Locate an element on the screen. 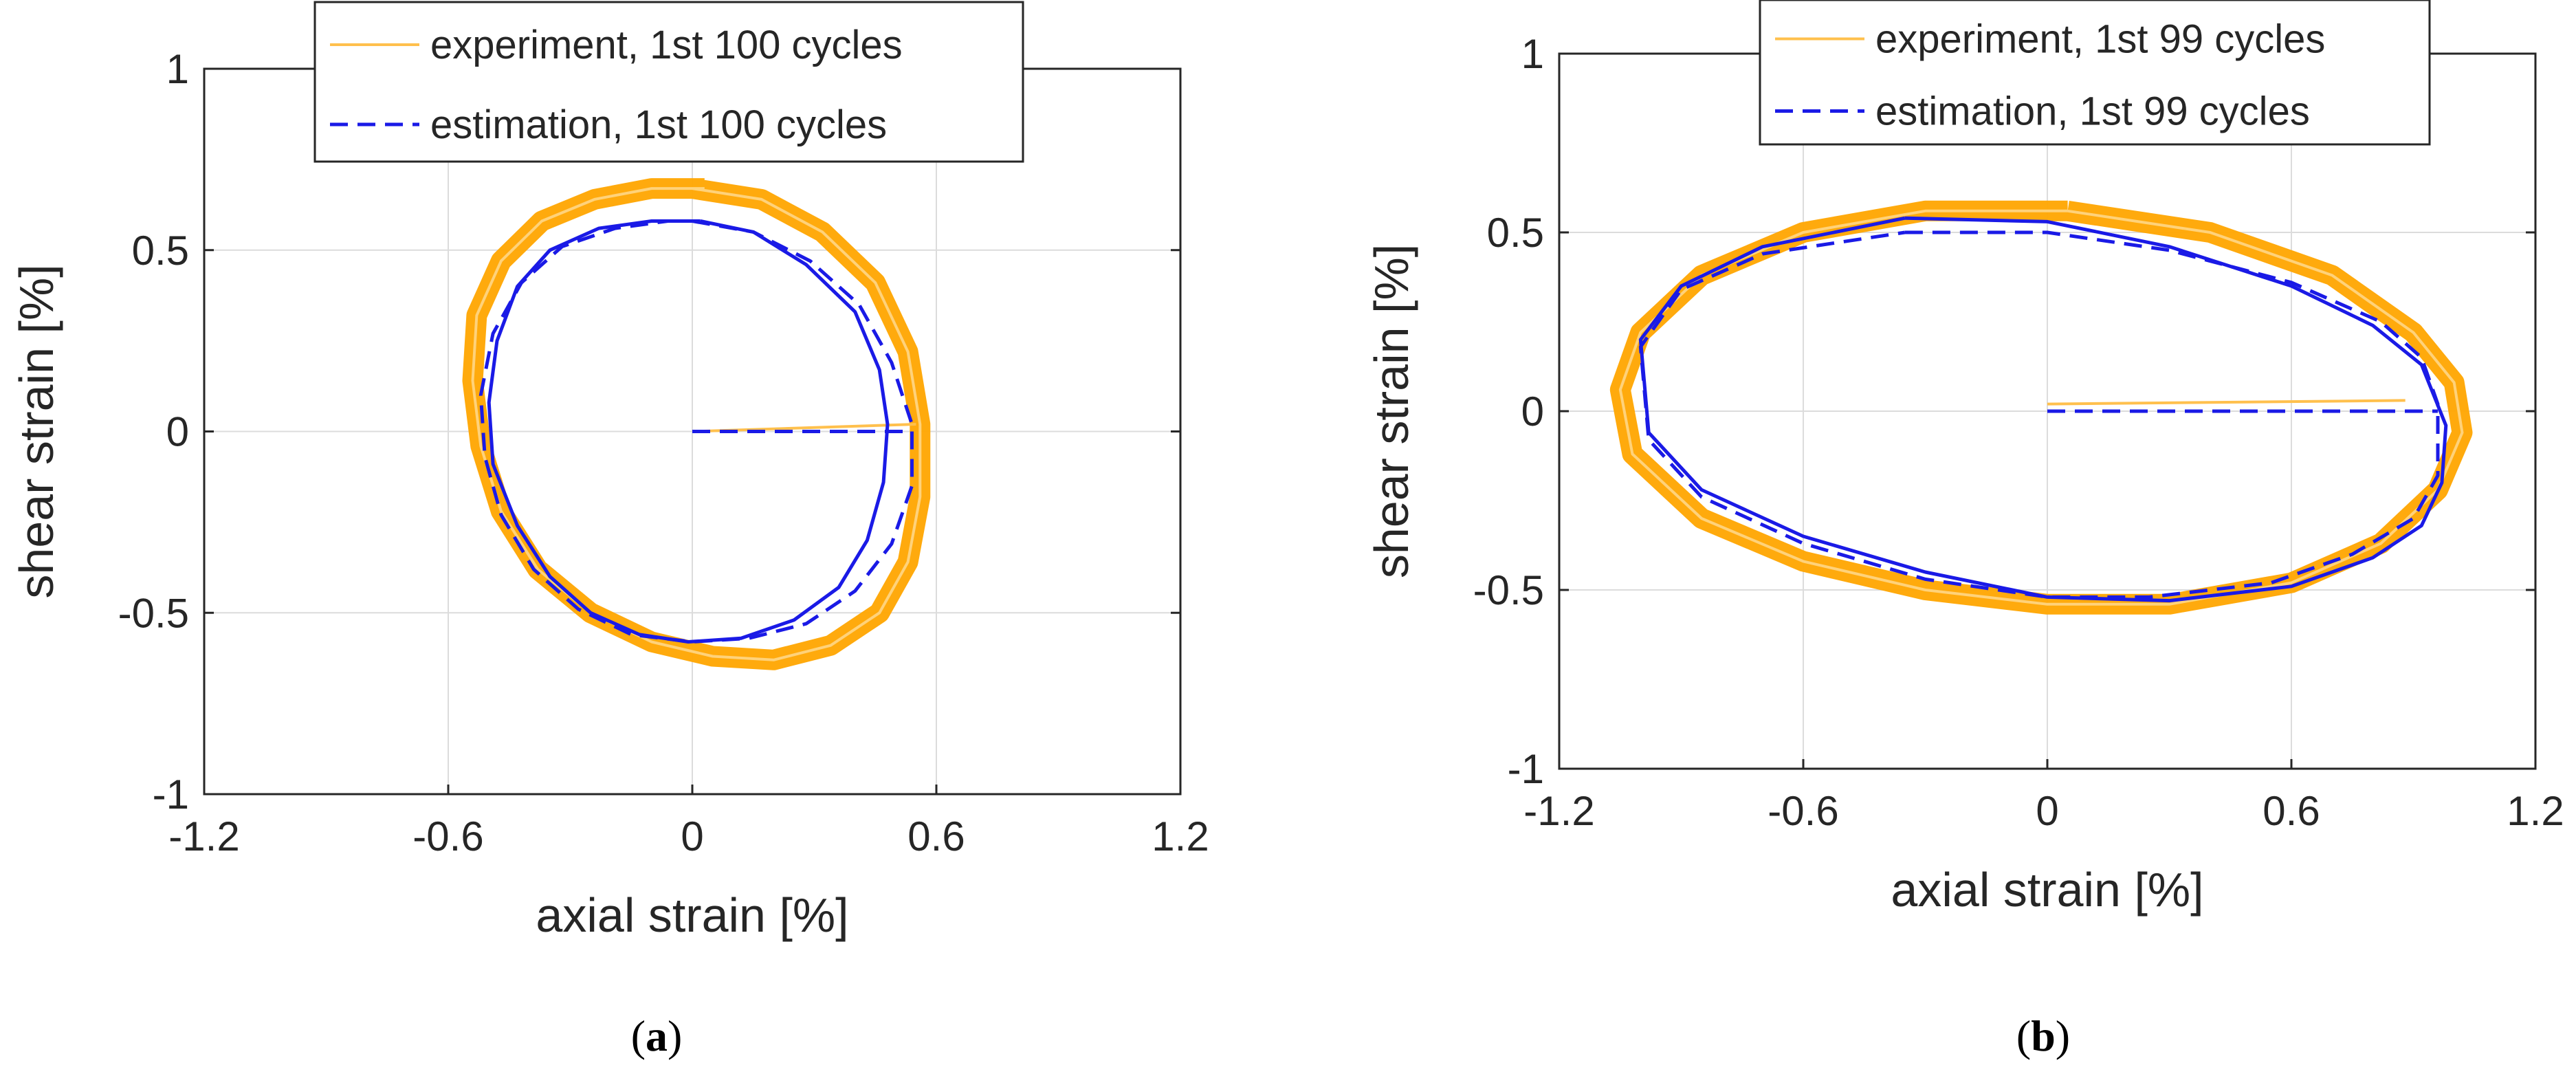 The height and width of the screenshot is (1085, 2576). panel-caption: (b) is located at coordinates (2043, 1035).